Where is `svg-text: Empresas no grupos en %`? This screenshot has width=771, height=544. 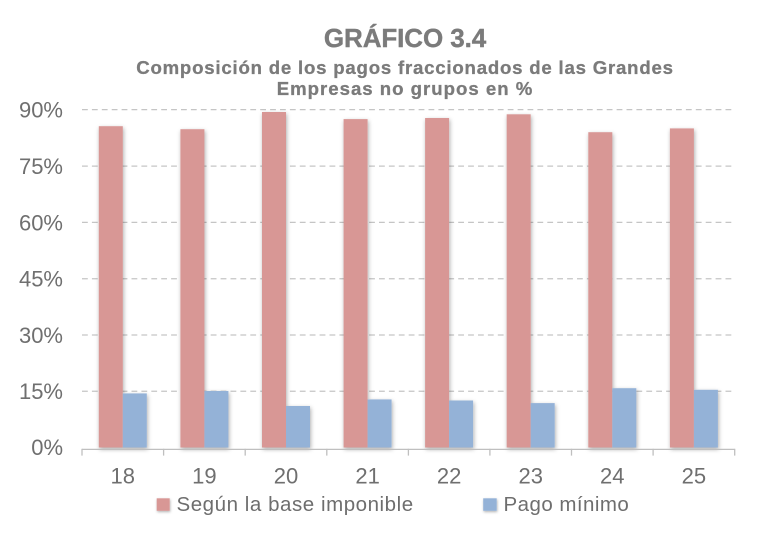 svg-text: Empresas no grupos en % is located at coordinates (405, 88).